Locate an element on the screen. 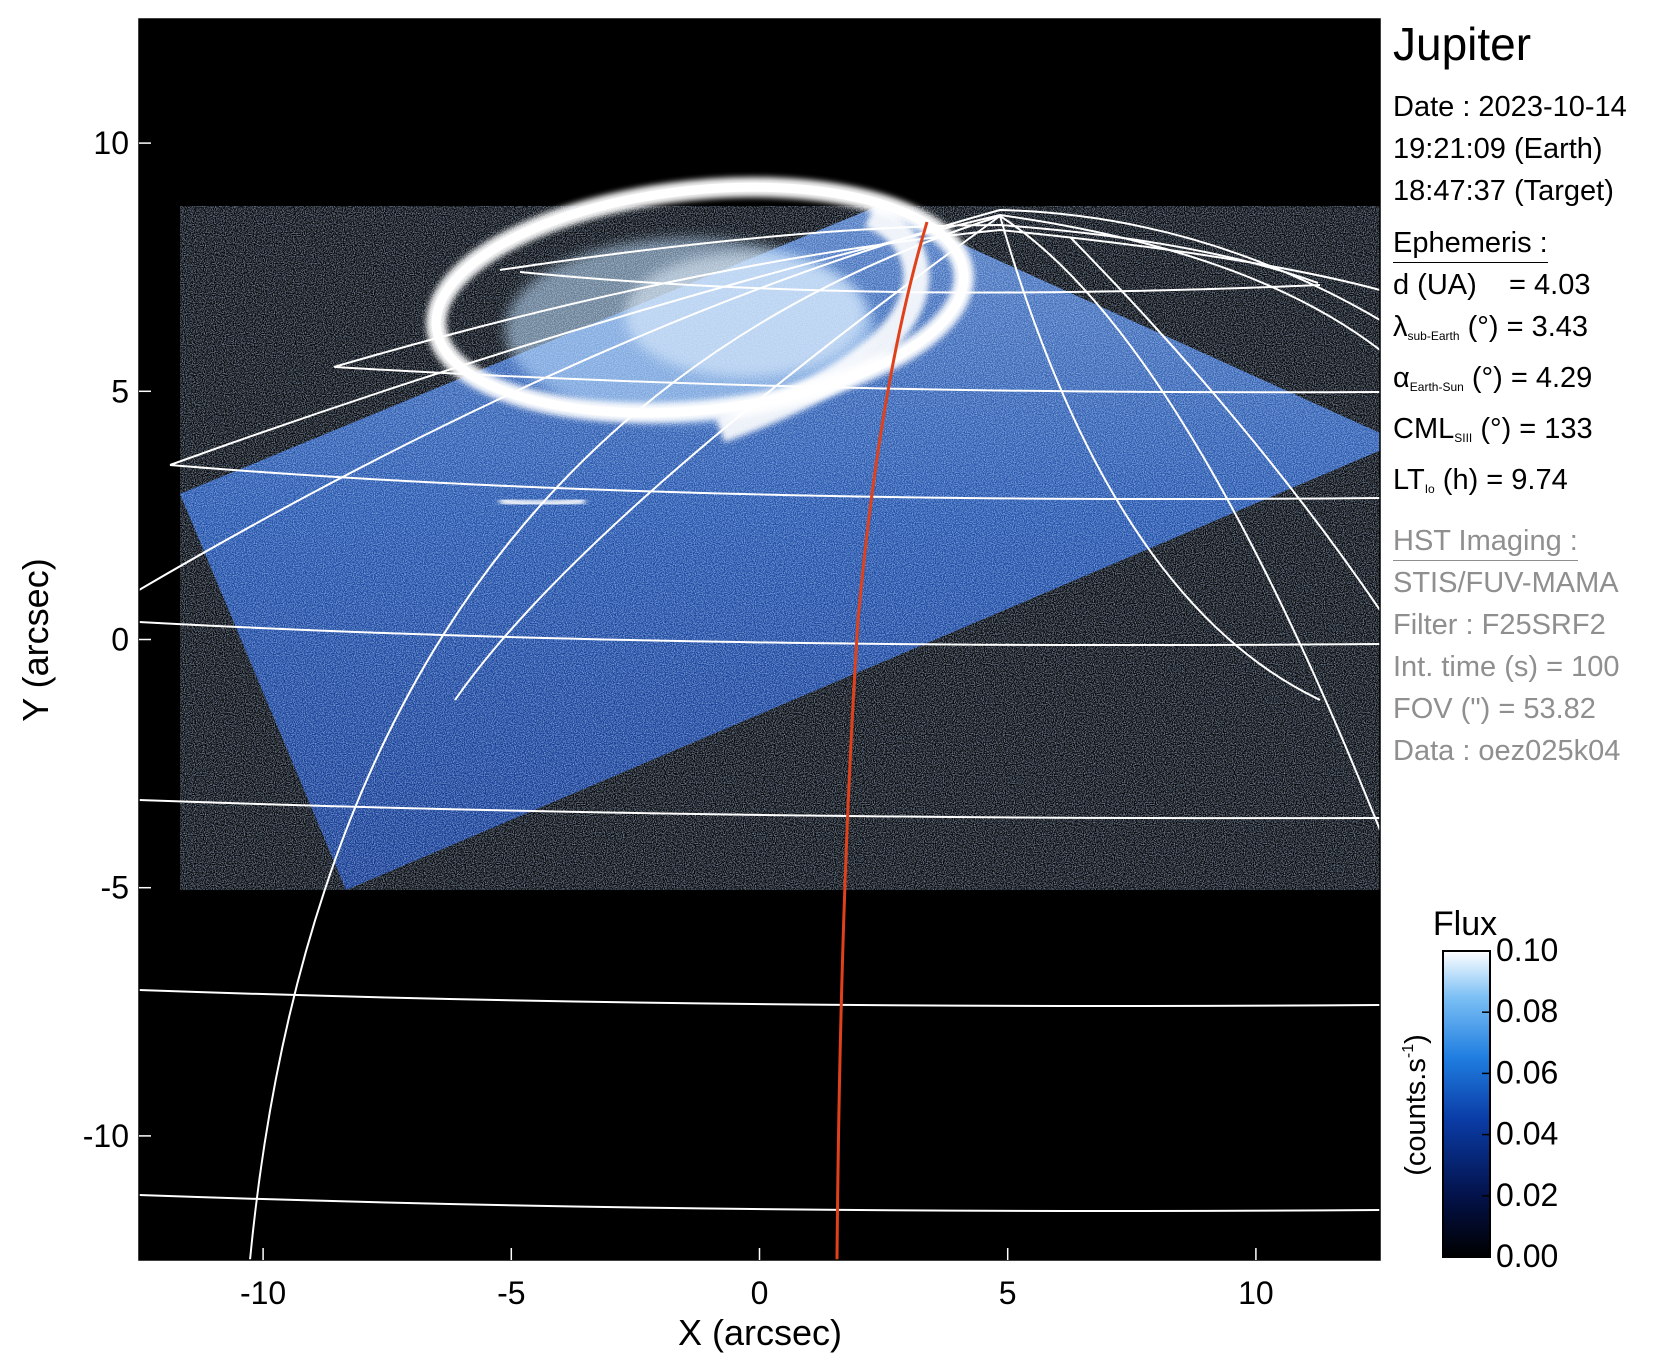 Image resolution: width=1677 pixels, height=1367 pixels. x-tick-label: 0 is located at coordinates (760, 1293).